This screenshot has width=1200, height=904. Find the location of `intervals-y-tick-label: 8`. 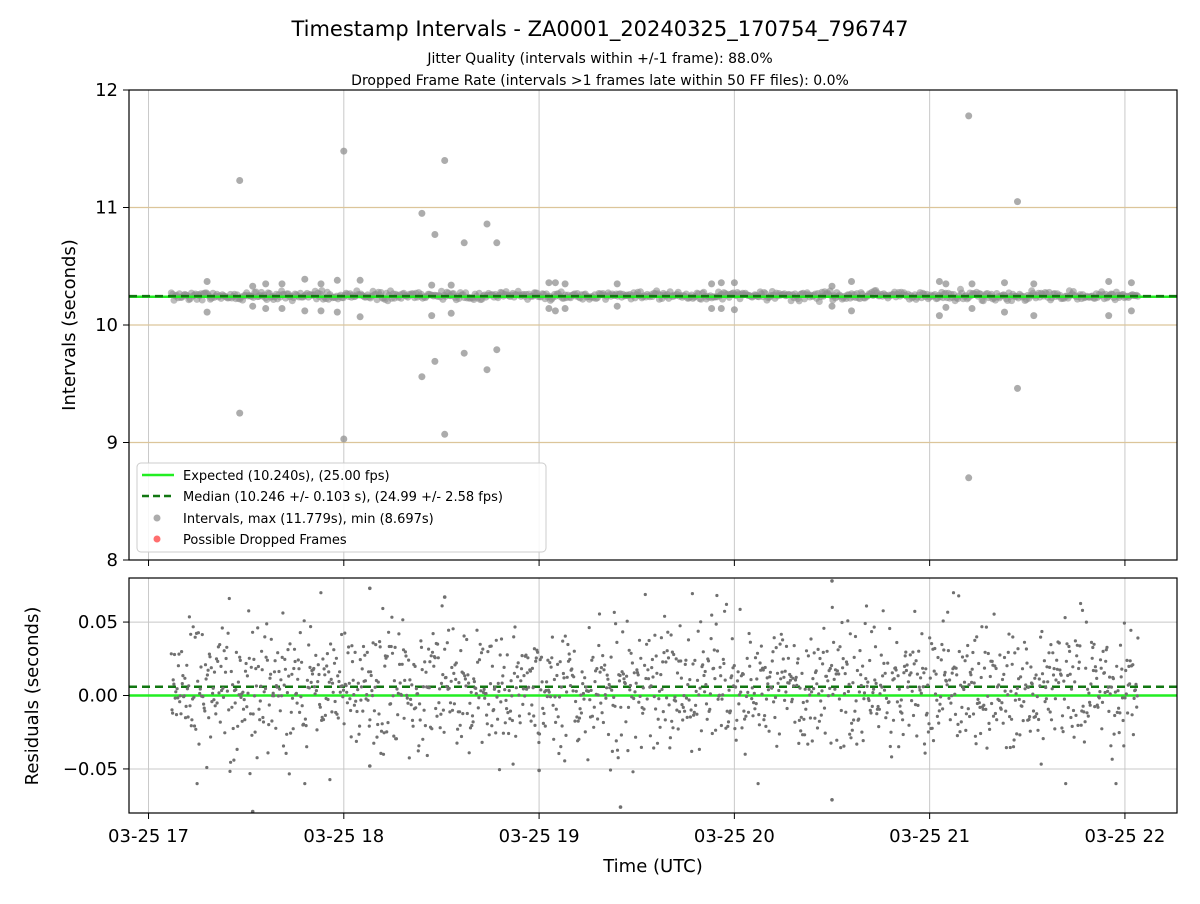

intervals-y-tick-label: 8 is located at coordinates (112, 560).